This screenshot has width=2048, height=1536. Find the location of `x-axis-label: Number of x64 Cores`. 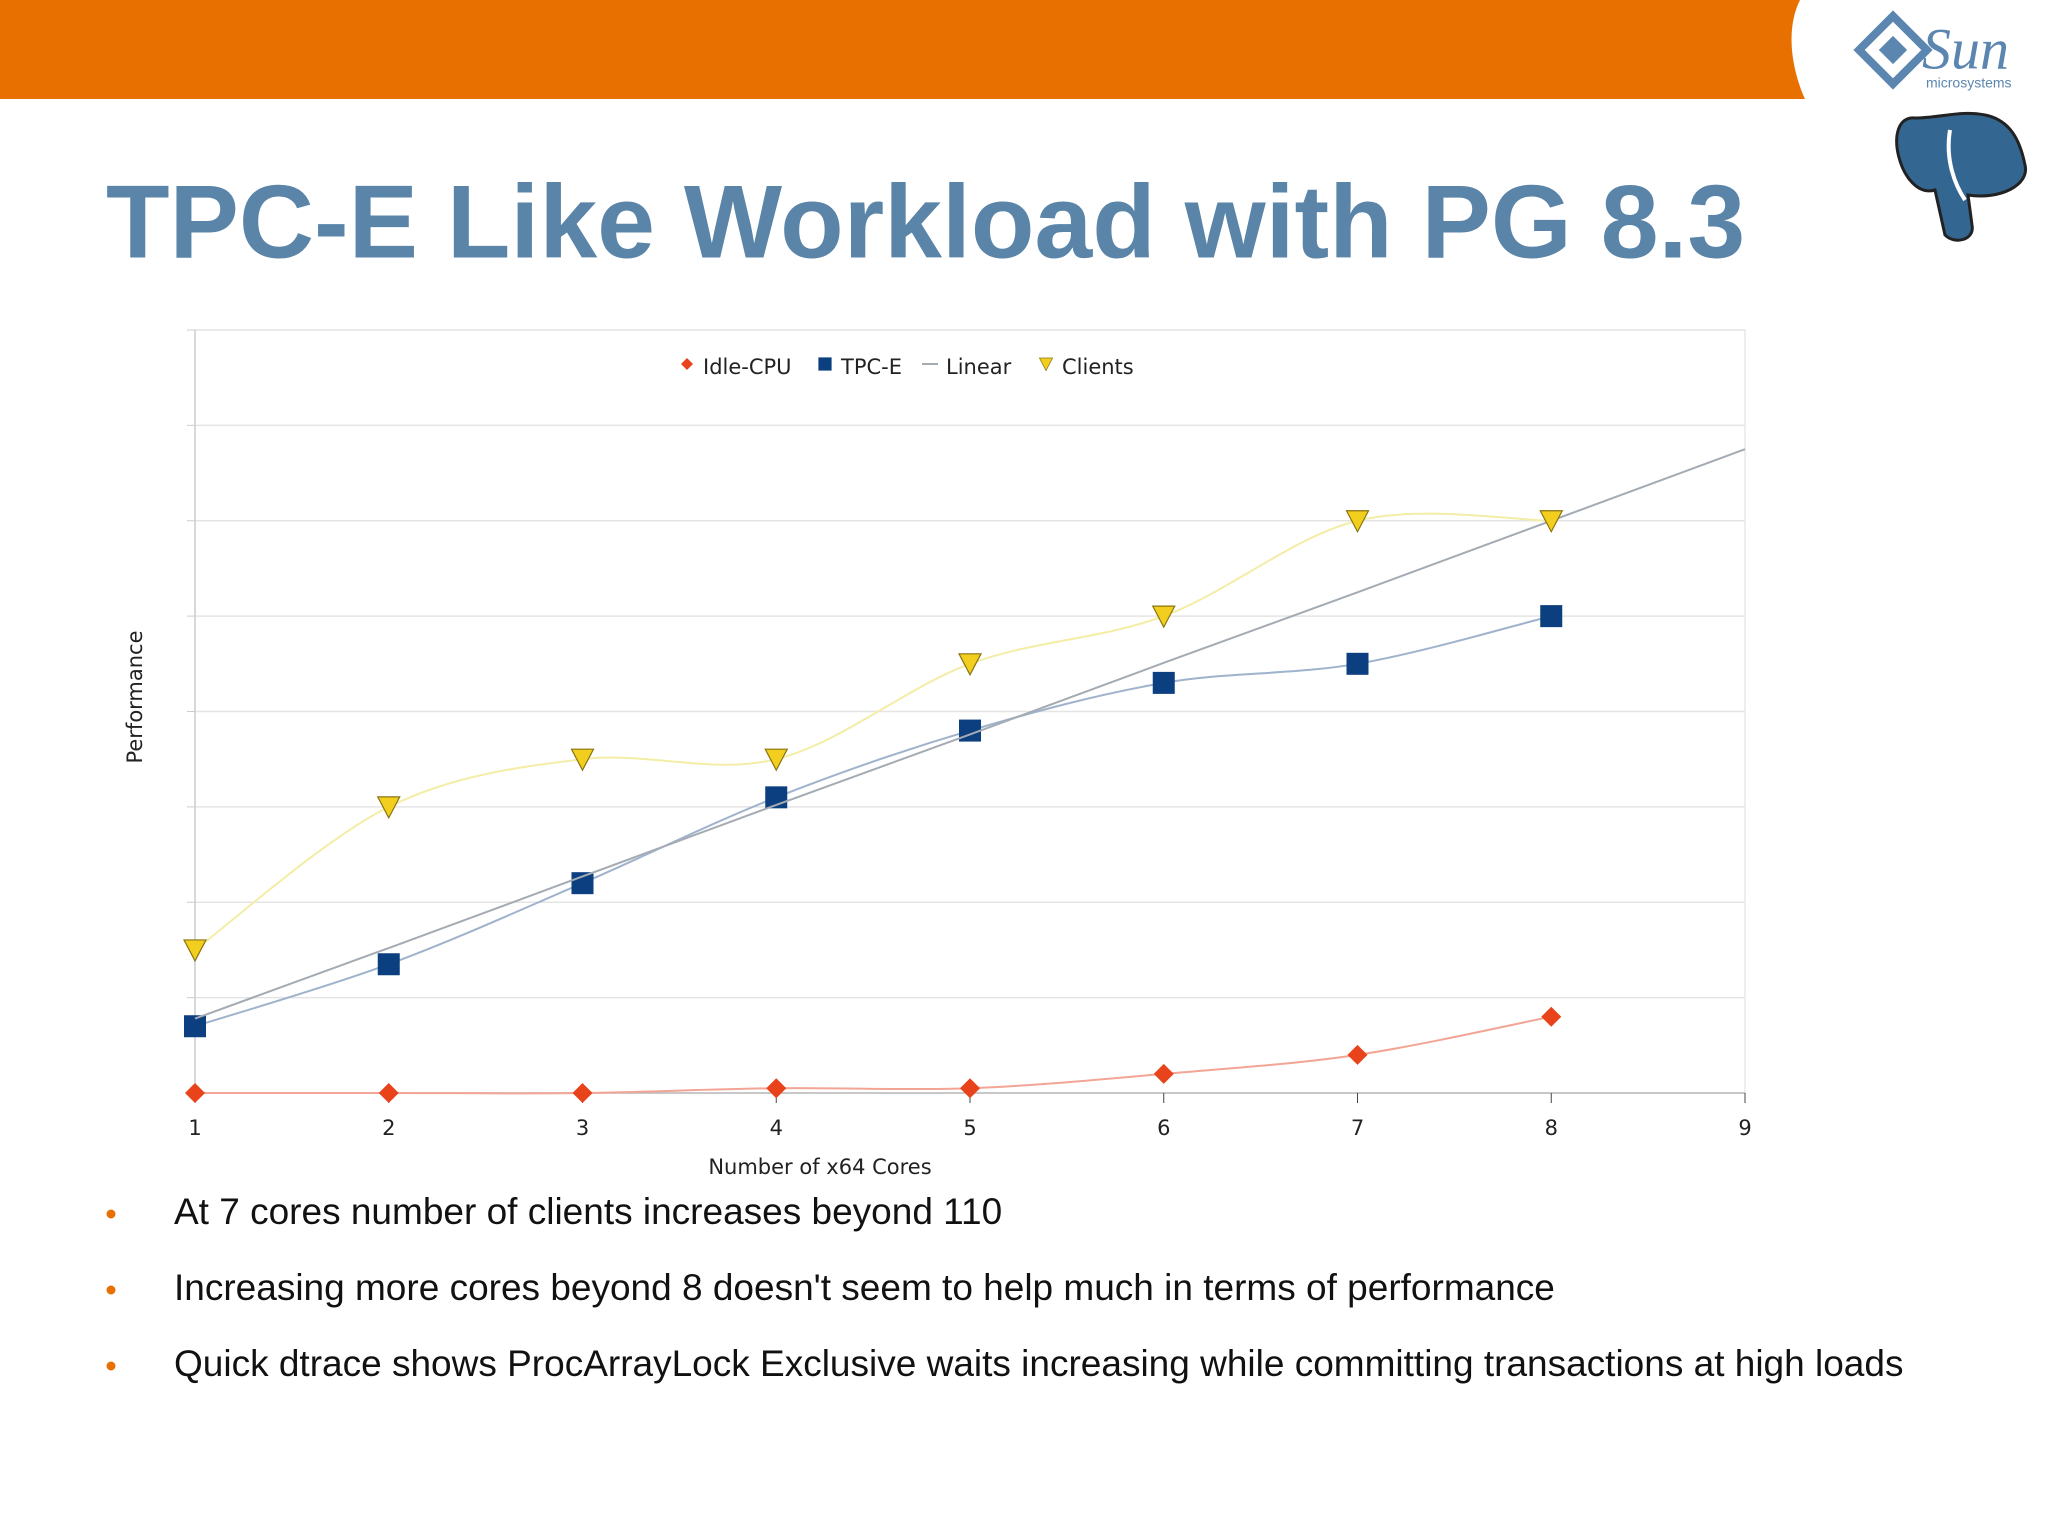

x-axis-label: Number of x64 Cores is located at coordinates (819, 1167).